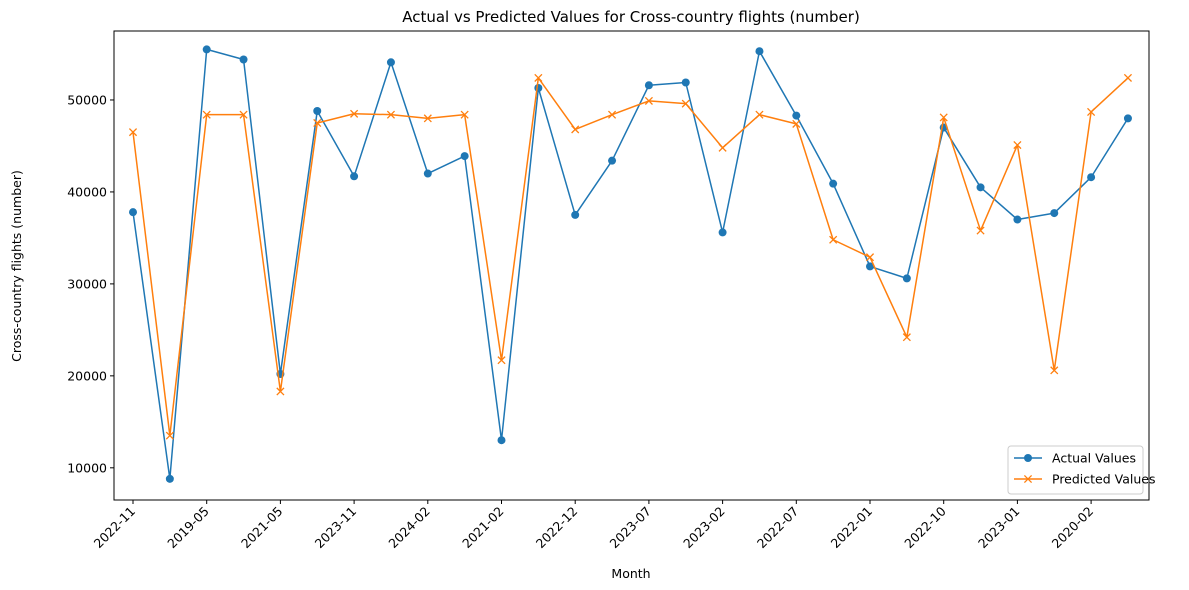 This screenshot has height=590, width=1189. What do you see at coordinates (925, 527) in the screenshot?
I see `x-tick-label: 2022-10` at bounding box center [925, 527].